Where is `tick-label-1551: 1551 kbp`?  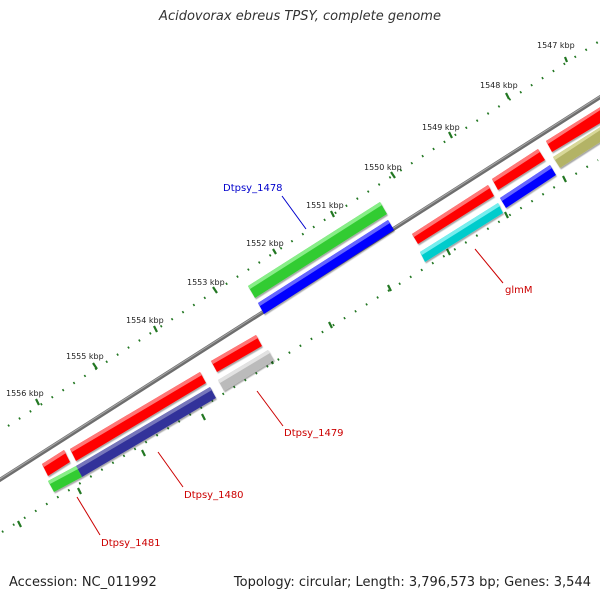
tick-label-1551: 1551 kbp is located at coordinates (325, 205).